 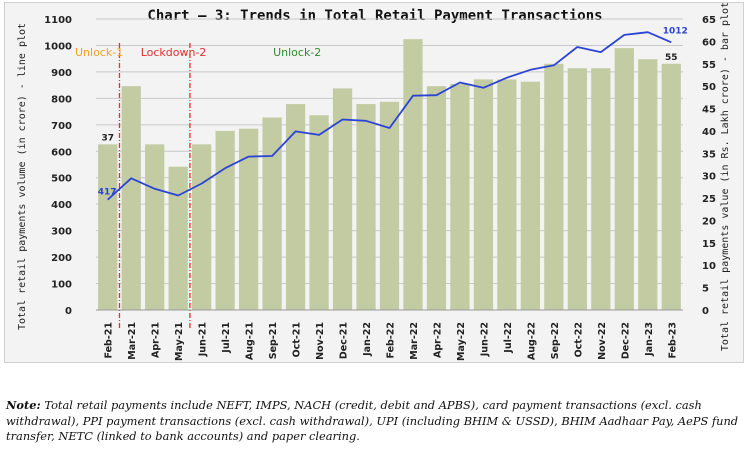 What do you see at coordinates (58, 46) in the screenshot?
I see `left-tick-label: 1000` at bounding box center [58, 46].